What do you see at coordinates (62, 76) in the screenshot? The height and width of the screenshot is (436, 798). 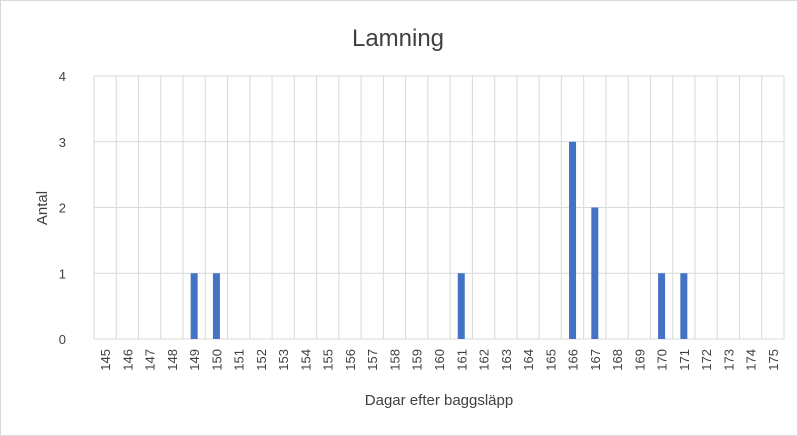 I see `y-tick-label: 4` at bounding box center [62, 76].